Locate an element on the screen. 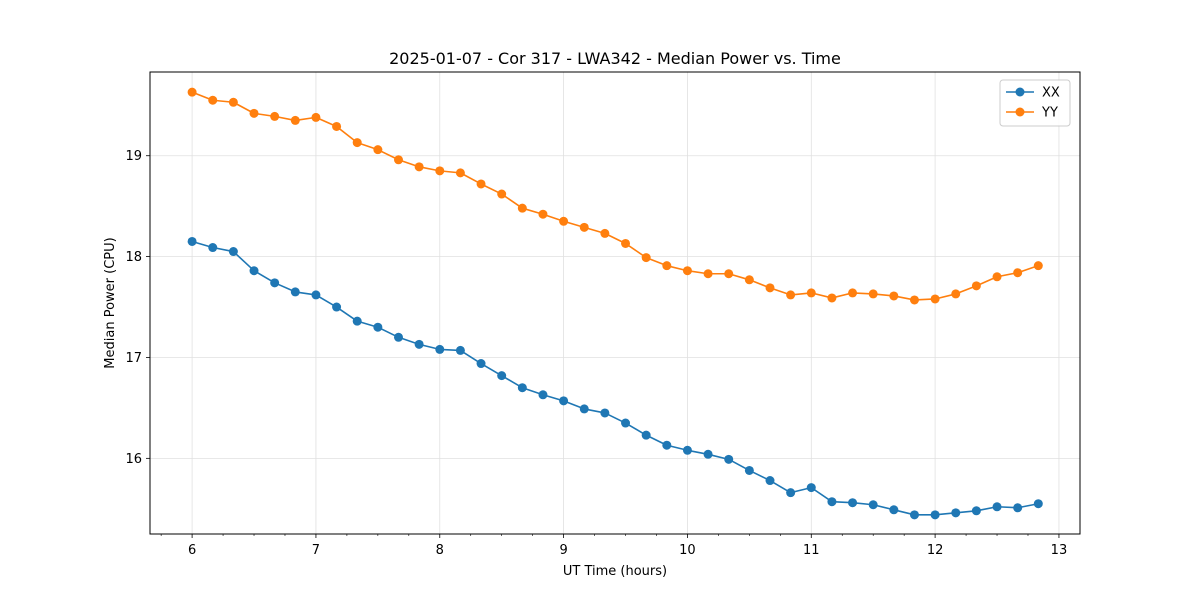  x-tick-label: 6 is located at coordinates (192, 550).